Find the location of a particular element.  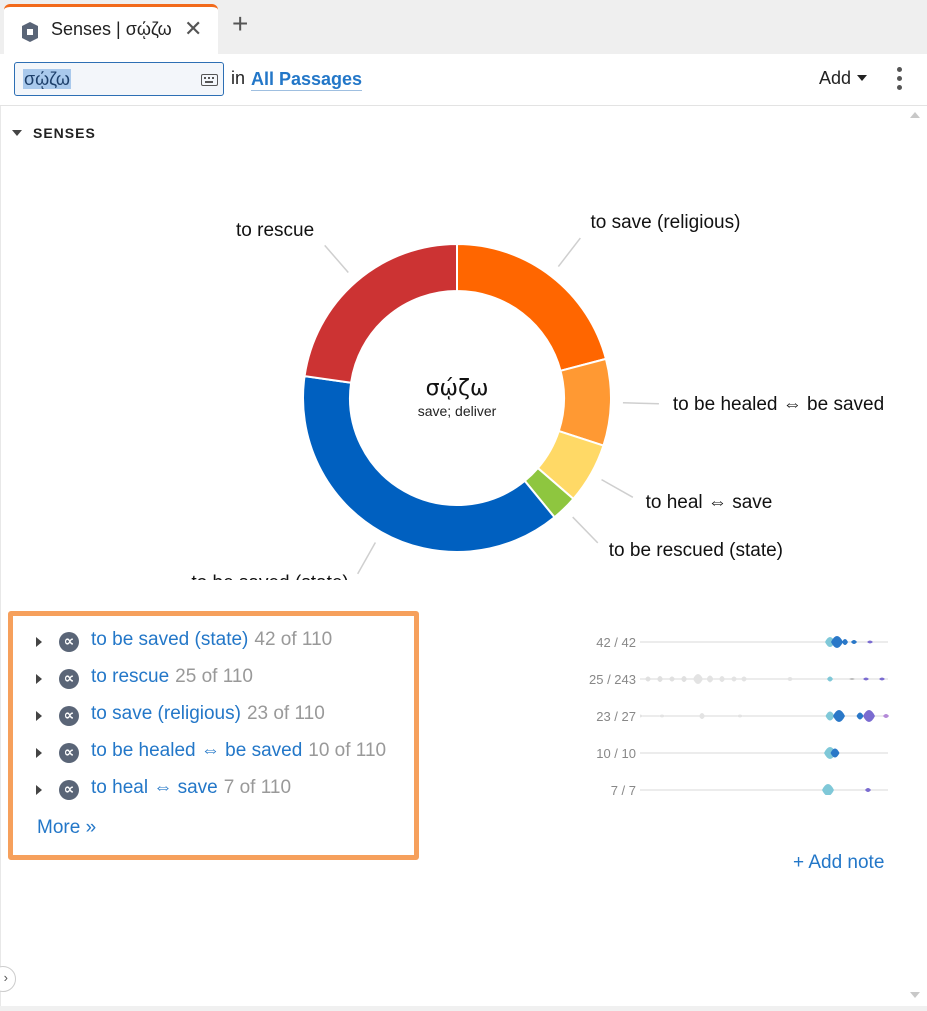

sense-ratio: 10 / 10 is located at coordinates (616, 753).